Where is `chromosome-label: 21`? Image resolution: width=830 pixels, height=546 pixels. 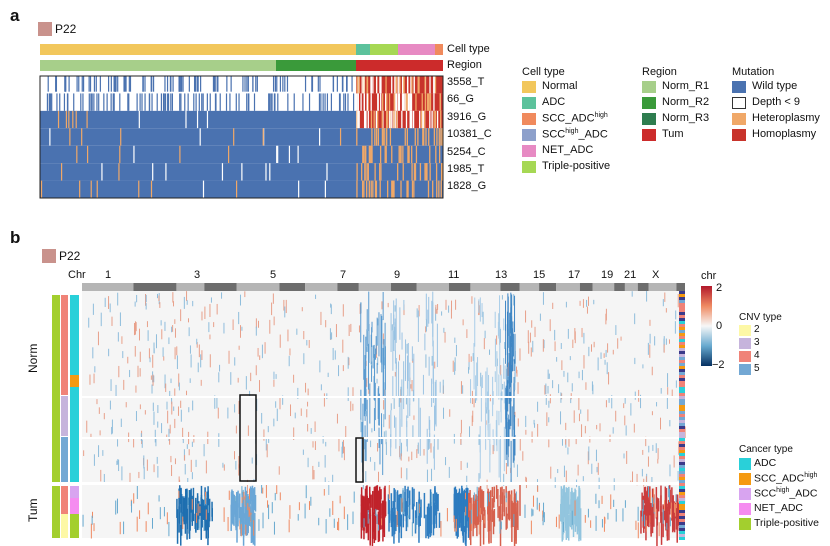 chromosome-label: 21 is located at coordinates (630, 275).